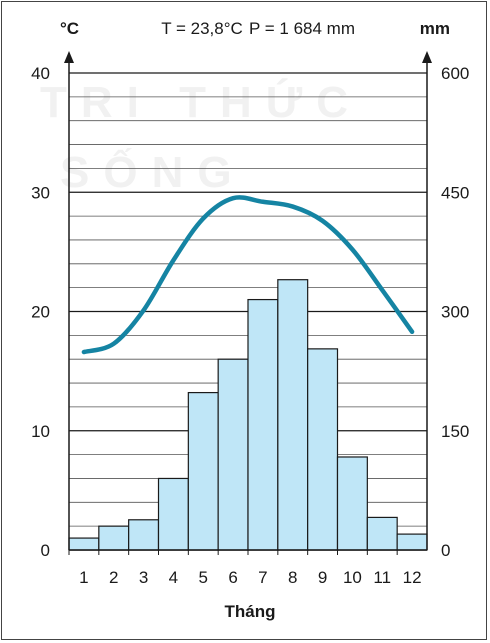  I want to click on x-axis-title: Tháng, so click(250, 611).